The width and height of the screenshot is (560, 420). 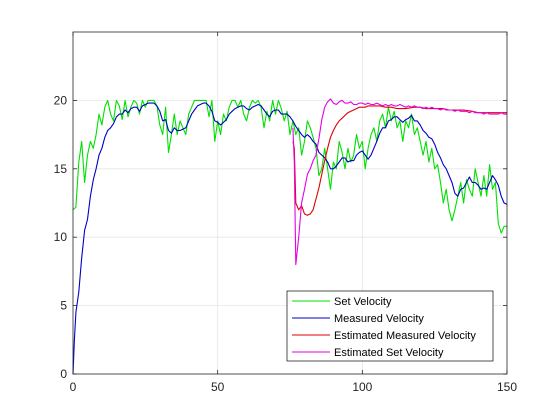 I want to click on x-tick-label-1: 50, so click(x=218, y=387).